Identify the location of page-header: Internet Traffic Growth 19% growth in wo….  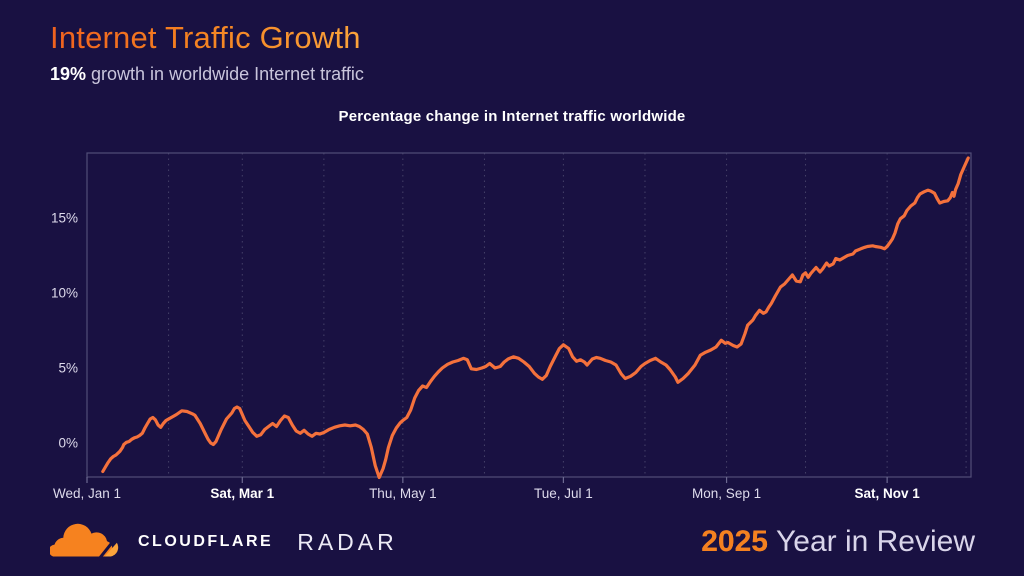
(207, 52).